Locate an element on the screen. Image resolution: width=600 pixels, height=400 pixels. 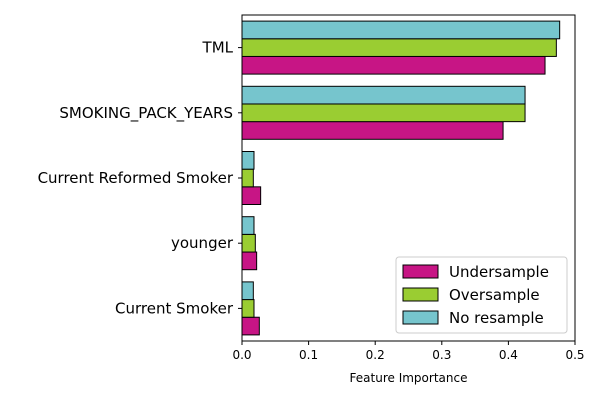
legend-label-oversample: Oversample is located at coordinates (494, 295).